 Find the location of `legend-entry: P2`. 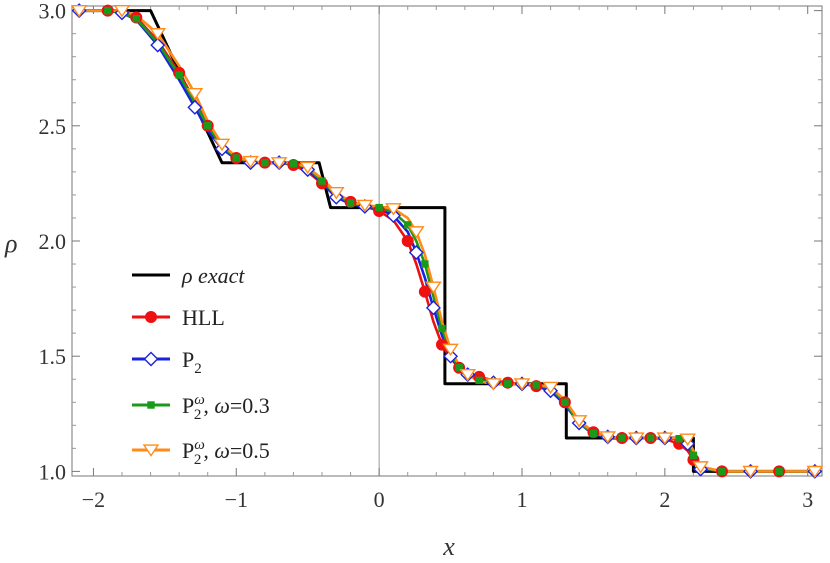

legend-entry: P2 is located at coordinates (167, 362).